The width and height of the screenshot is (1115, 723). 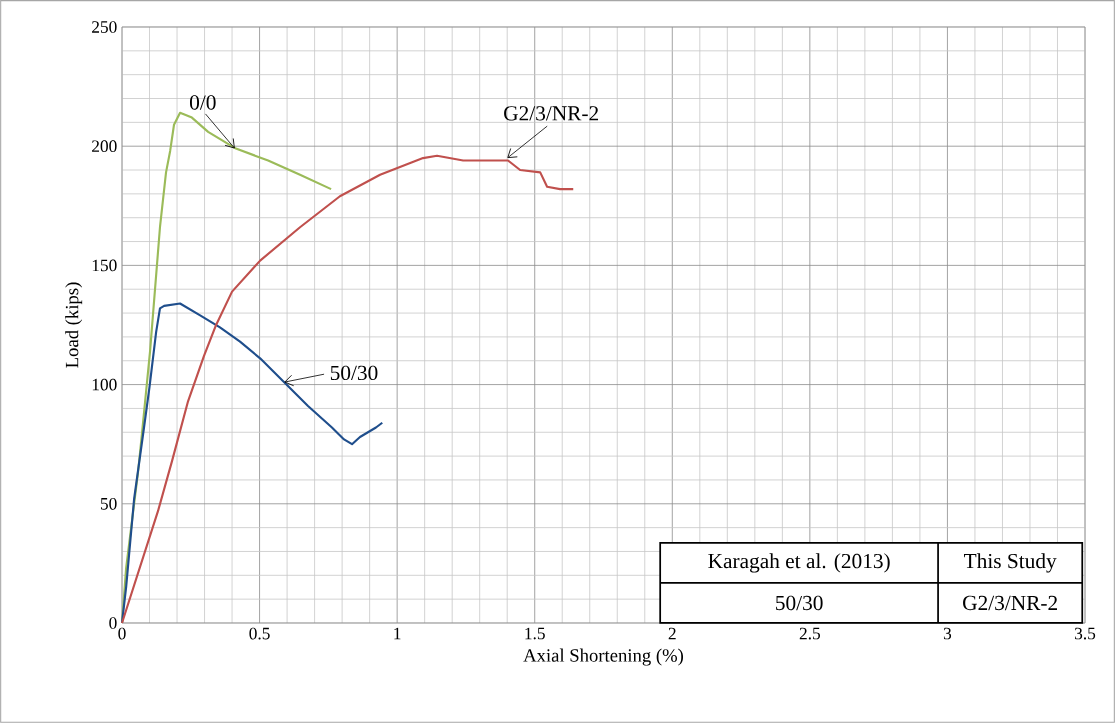 What do you see at coordinates (104, 384) in the screenshot?
I see `y-tick-label: 100` at bounding box center [104, 384].